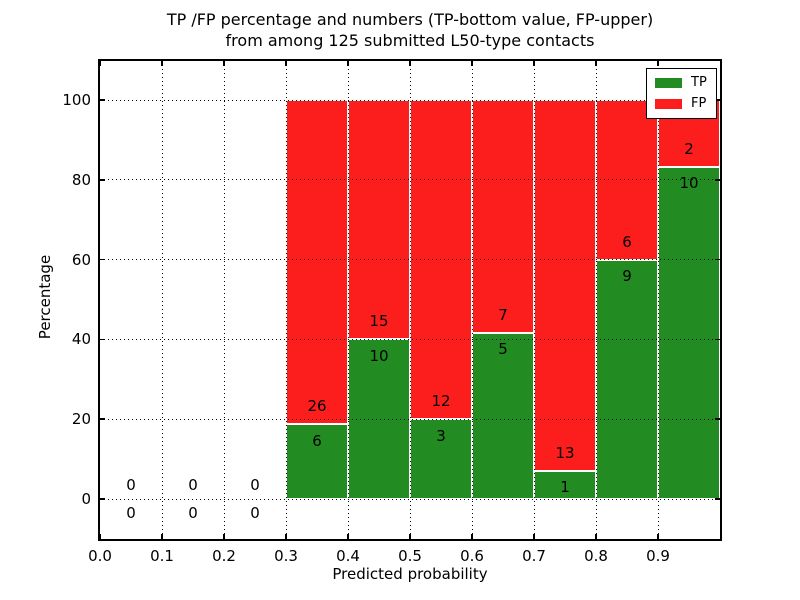 This screenshot has width=800, height=600. What do you see at coordinates (689, 148) in the screenshot?
I see `fp-count-label: 2` at bounding box center [689, 148].